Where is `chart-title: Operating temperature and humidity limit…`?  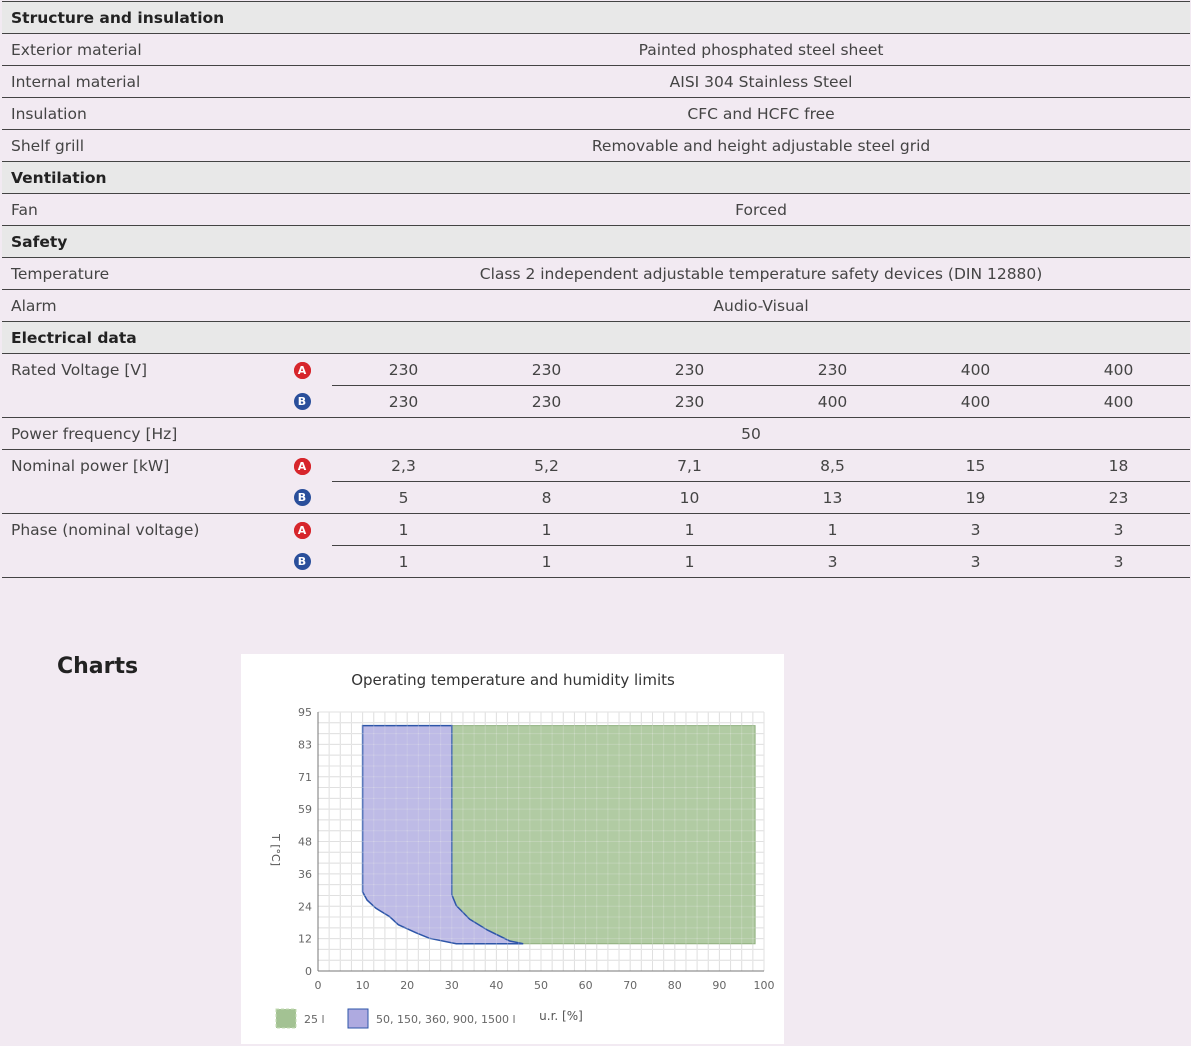
chart-title: Operating temperature and humidity limit… is located at coordinates (513, 680).